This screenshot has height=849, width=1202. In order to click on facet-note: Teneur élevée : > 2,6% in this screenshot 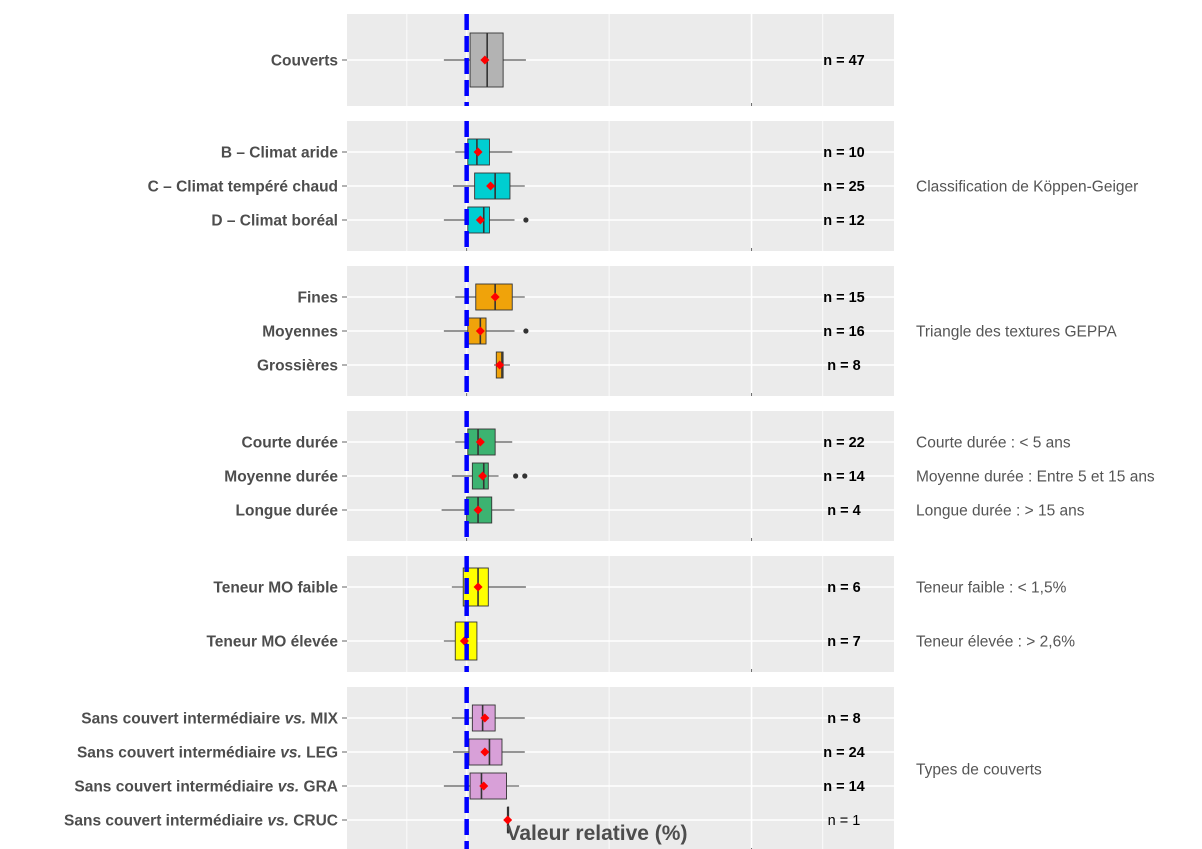, I will do `click(995, 642)`.